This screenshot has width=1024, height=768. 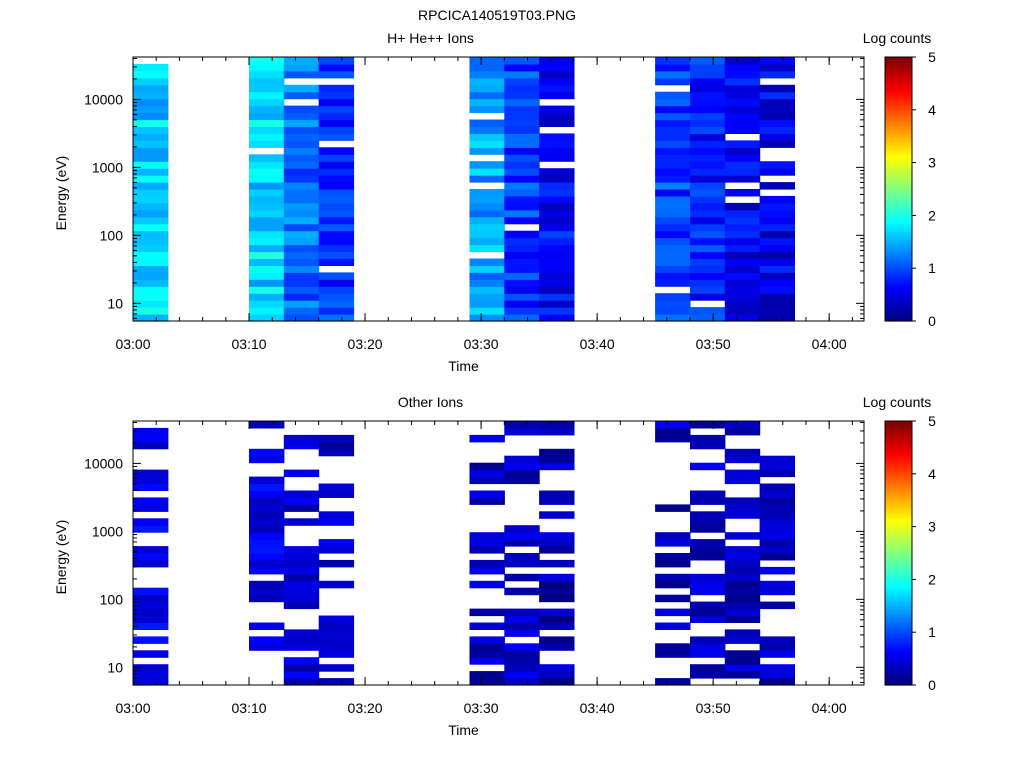 I want to click on data-column, so click(x=522, y=189).